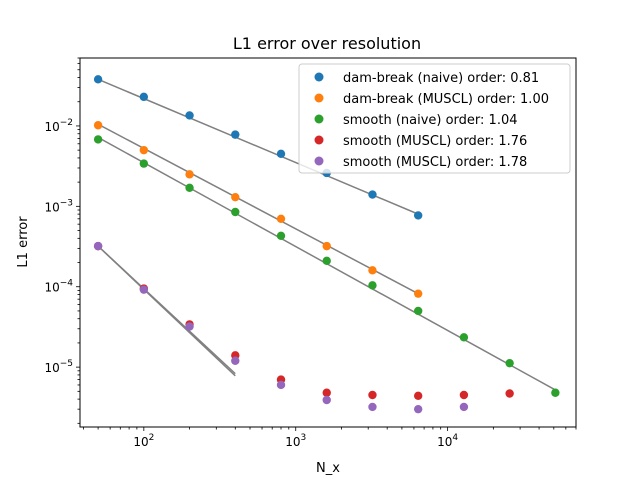 This screenshot has width=640, height=480. I want to click on legend-label-4: smooth (MUSCL) order: 1.78, so click(435, 162).